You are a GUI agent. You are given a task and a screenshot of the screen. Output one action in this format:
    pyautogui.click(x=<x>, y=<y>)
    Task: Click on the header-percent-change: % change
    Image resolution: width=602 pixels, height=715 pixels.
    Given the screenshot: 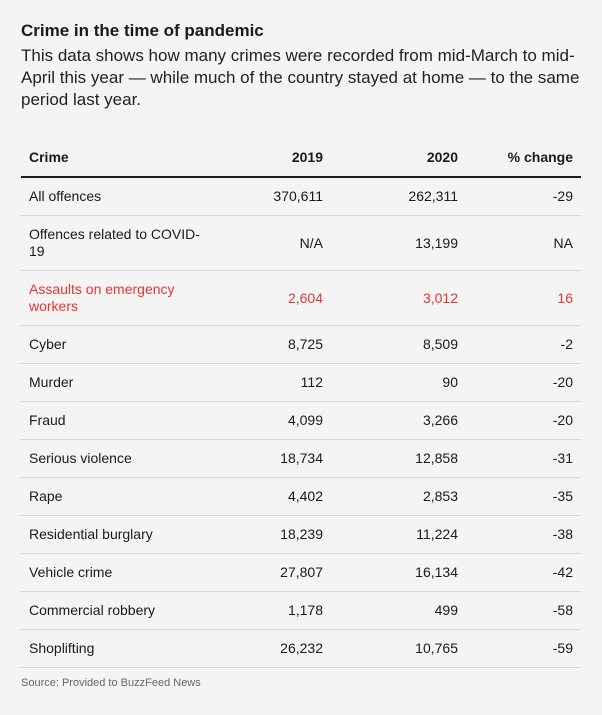 What is the action you would take?
    pyautogui.click(x=523, y=158)
    